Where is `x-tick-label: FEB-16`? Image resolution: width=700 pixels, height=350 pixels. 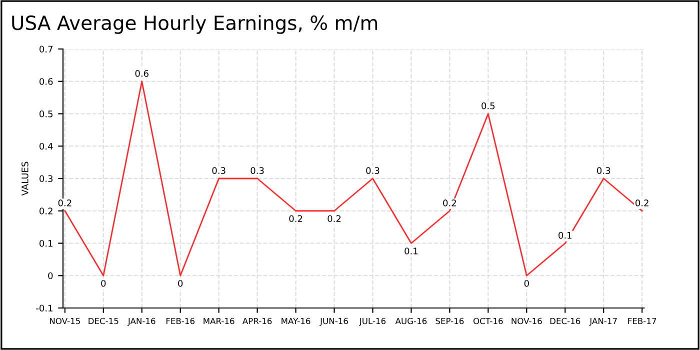
x-tick-label: FEB-16 is located at coordinates (180, 321).